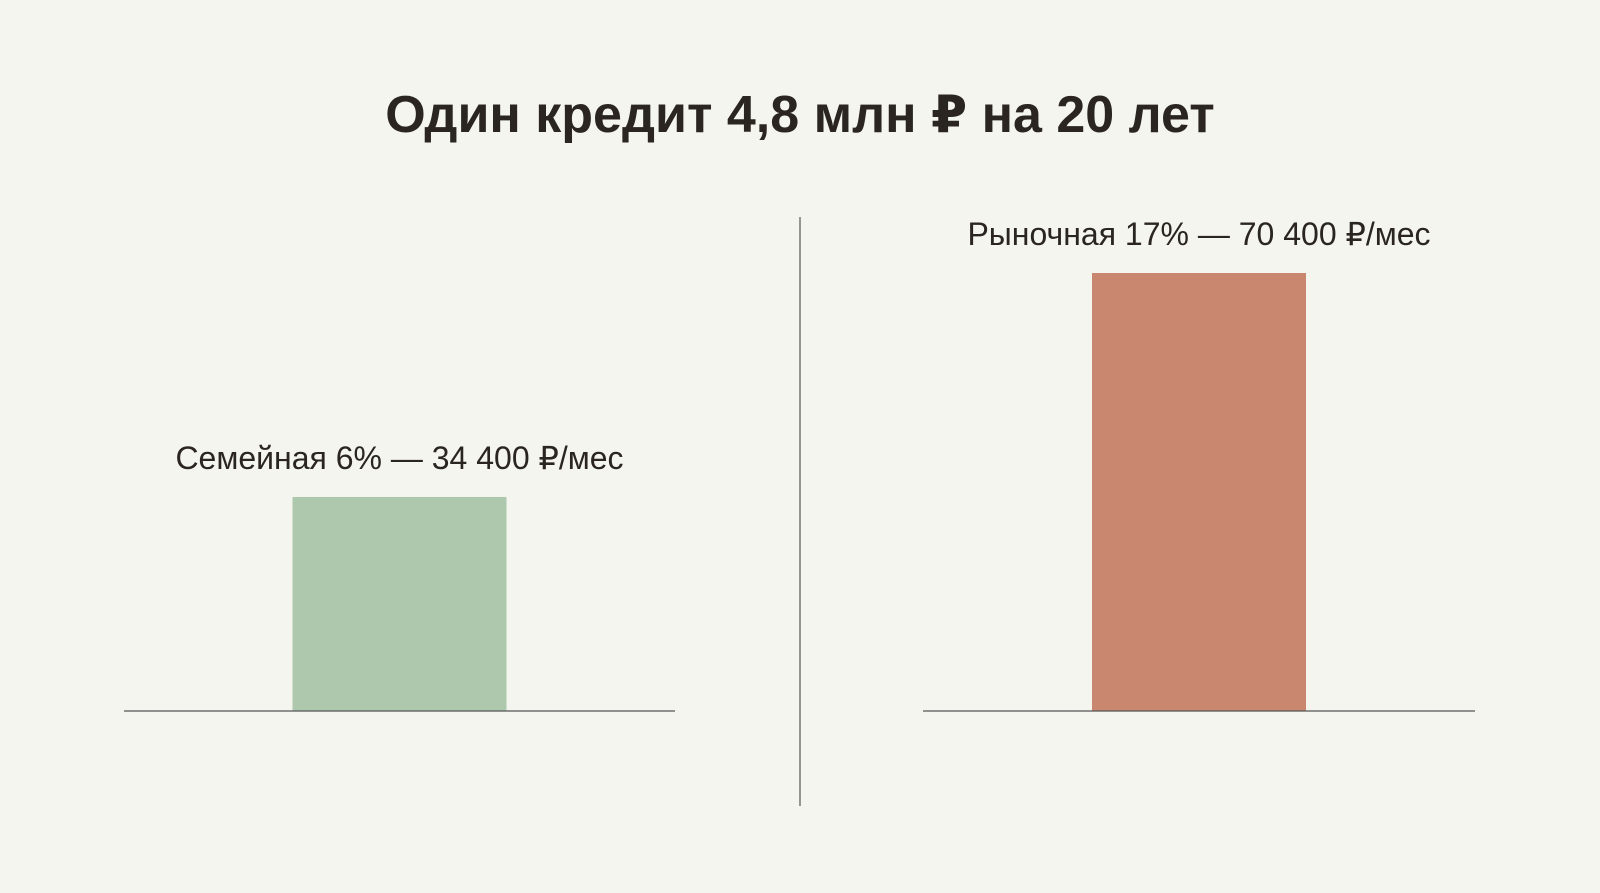 The width and height of the screenshot is (1600, 893). Describe the element at coordinates (799, 115) in the screenshot. I see `chart-title: Один кредит 4,8 млн ₽ на 20 лет` at that location.